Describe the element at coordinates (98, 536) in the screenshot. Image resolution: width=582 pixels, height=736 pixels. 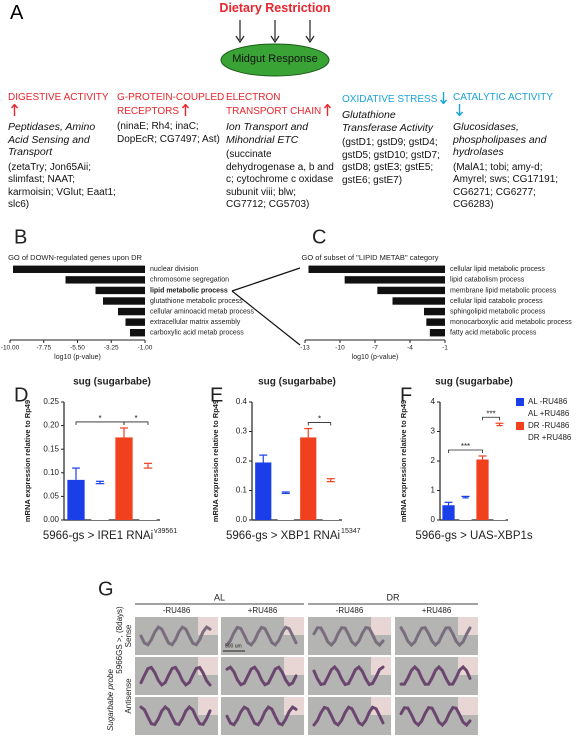
I see `x-axis-label: 5966-gs > IRE1 RNAi` at that location.